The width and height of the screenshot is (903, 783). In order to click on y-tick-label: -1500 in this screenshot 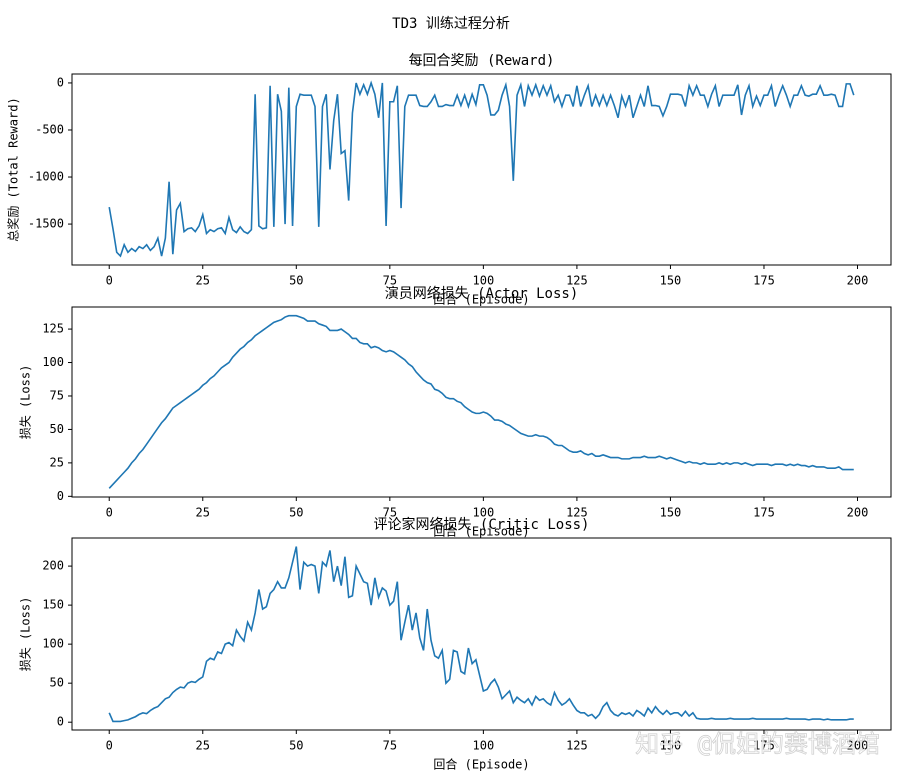, I will do `click(46, 224)`.